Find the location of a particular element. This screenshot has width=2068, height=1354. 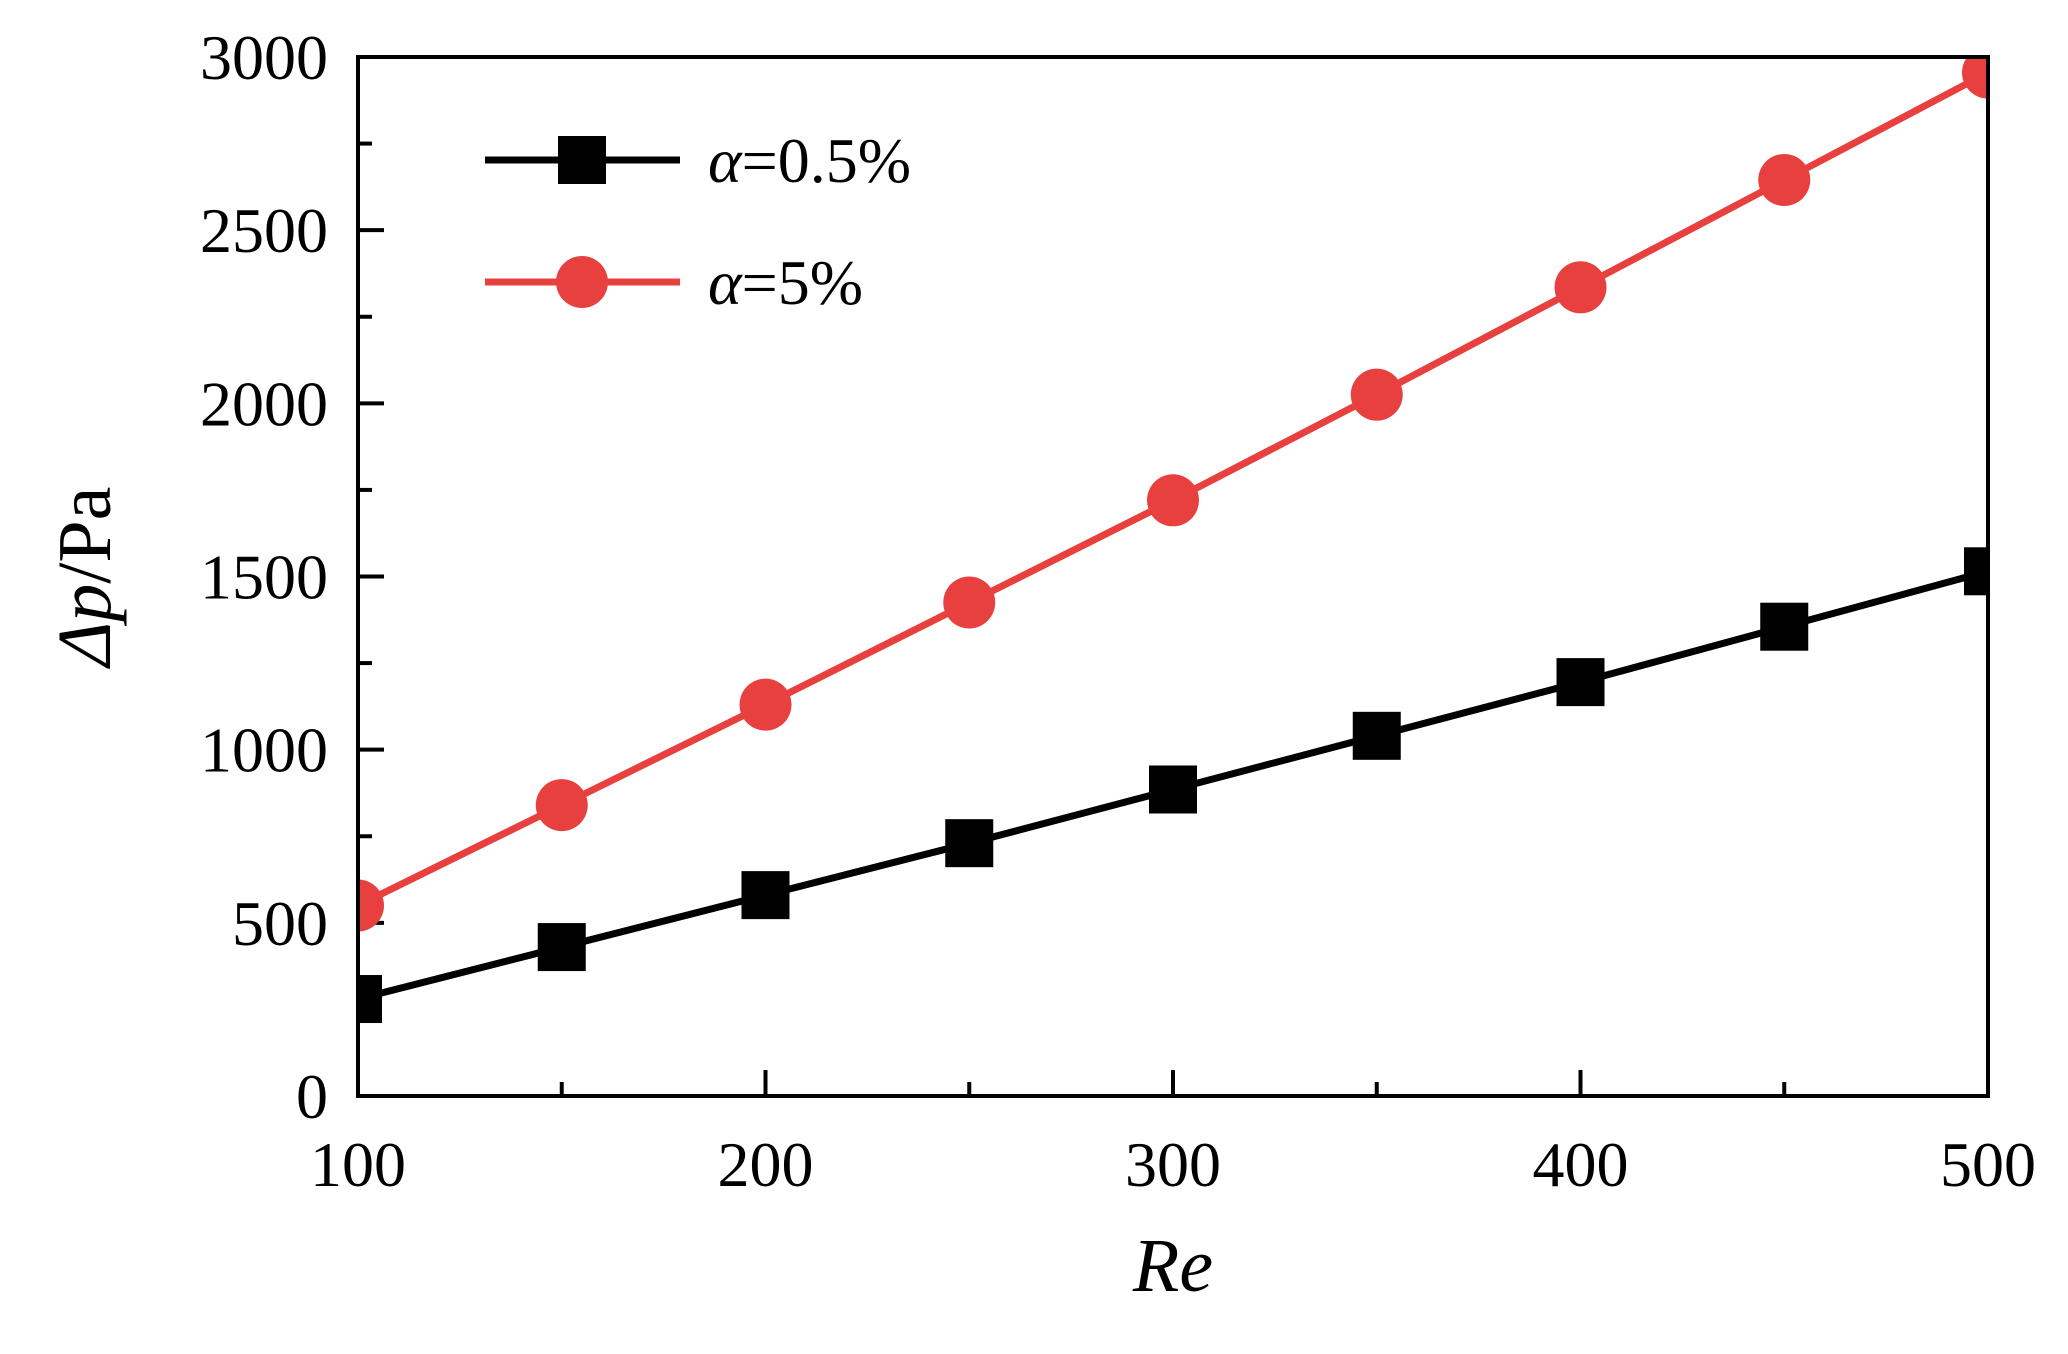

legend-label-series-1: α=5% is located at coordinates (785, 282).